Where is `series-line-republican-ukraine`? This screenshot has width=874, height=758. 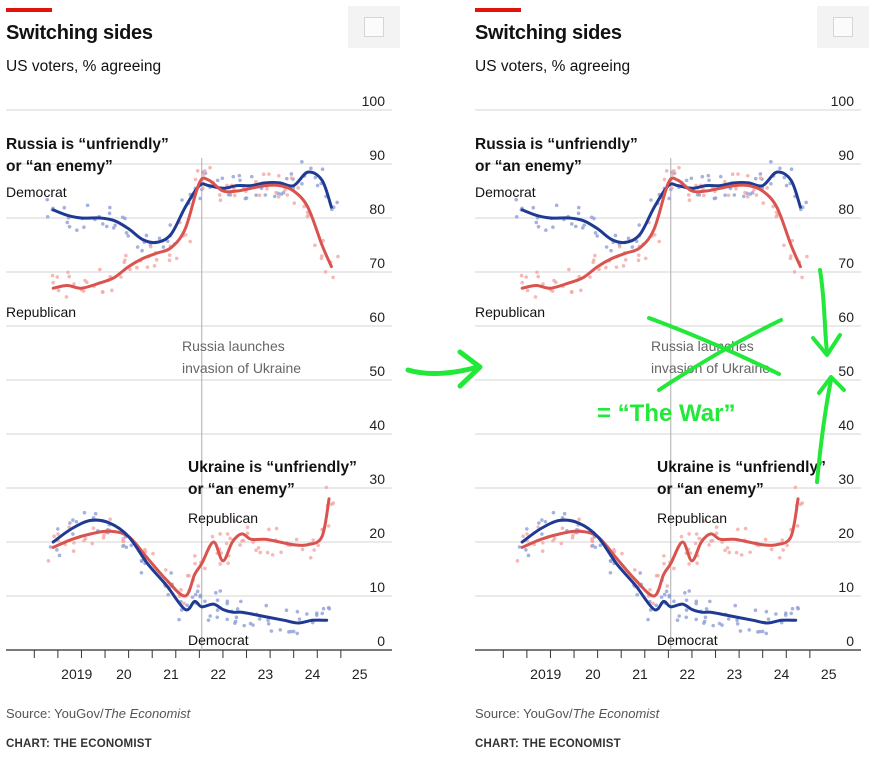
series-line-republican-ukraine is located at coordinates (191, 547).